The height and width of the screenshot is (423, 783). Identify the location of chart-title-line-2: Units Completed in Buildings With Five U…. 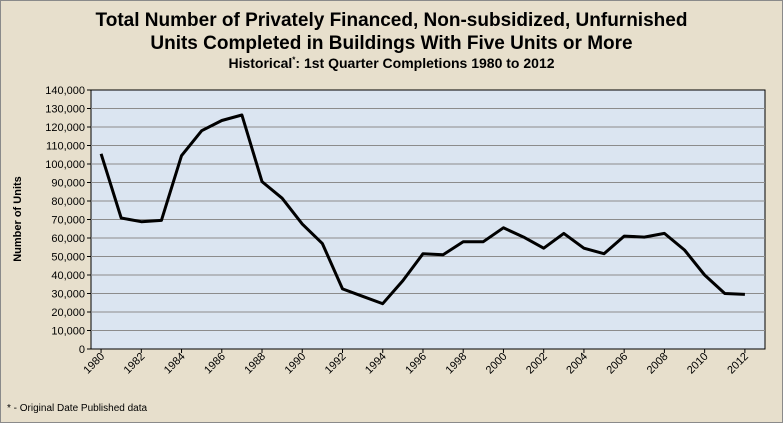
(391, 43).